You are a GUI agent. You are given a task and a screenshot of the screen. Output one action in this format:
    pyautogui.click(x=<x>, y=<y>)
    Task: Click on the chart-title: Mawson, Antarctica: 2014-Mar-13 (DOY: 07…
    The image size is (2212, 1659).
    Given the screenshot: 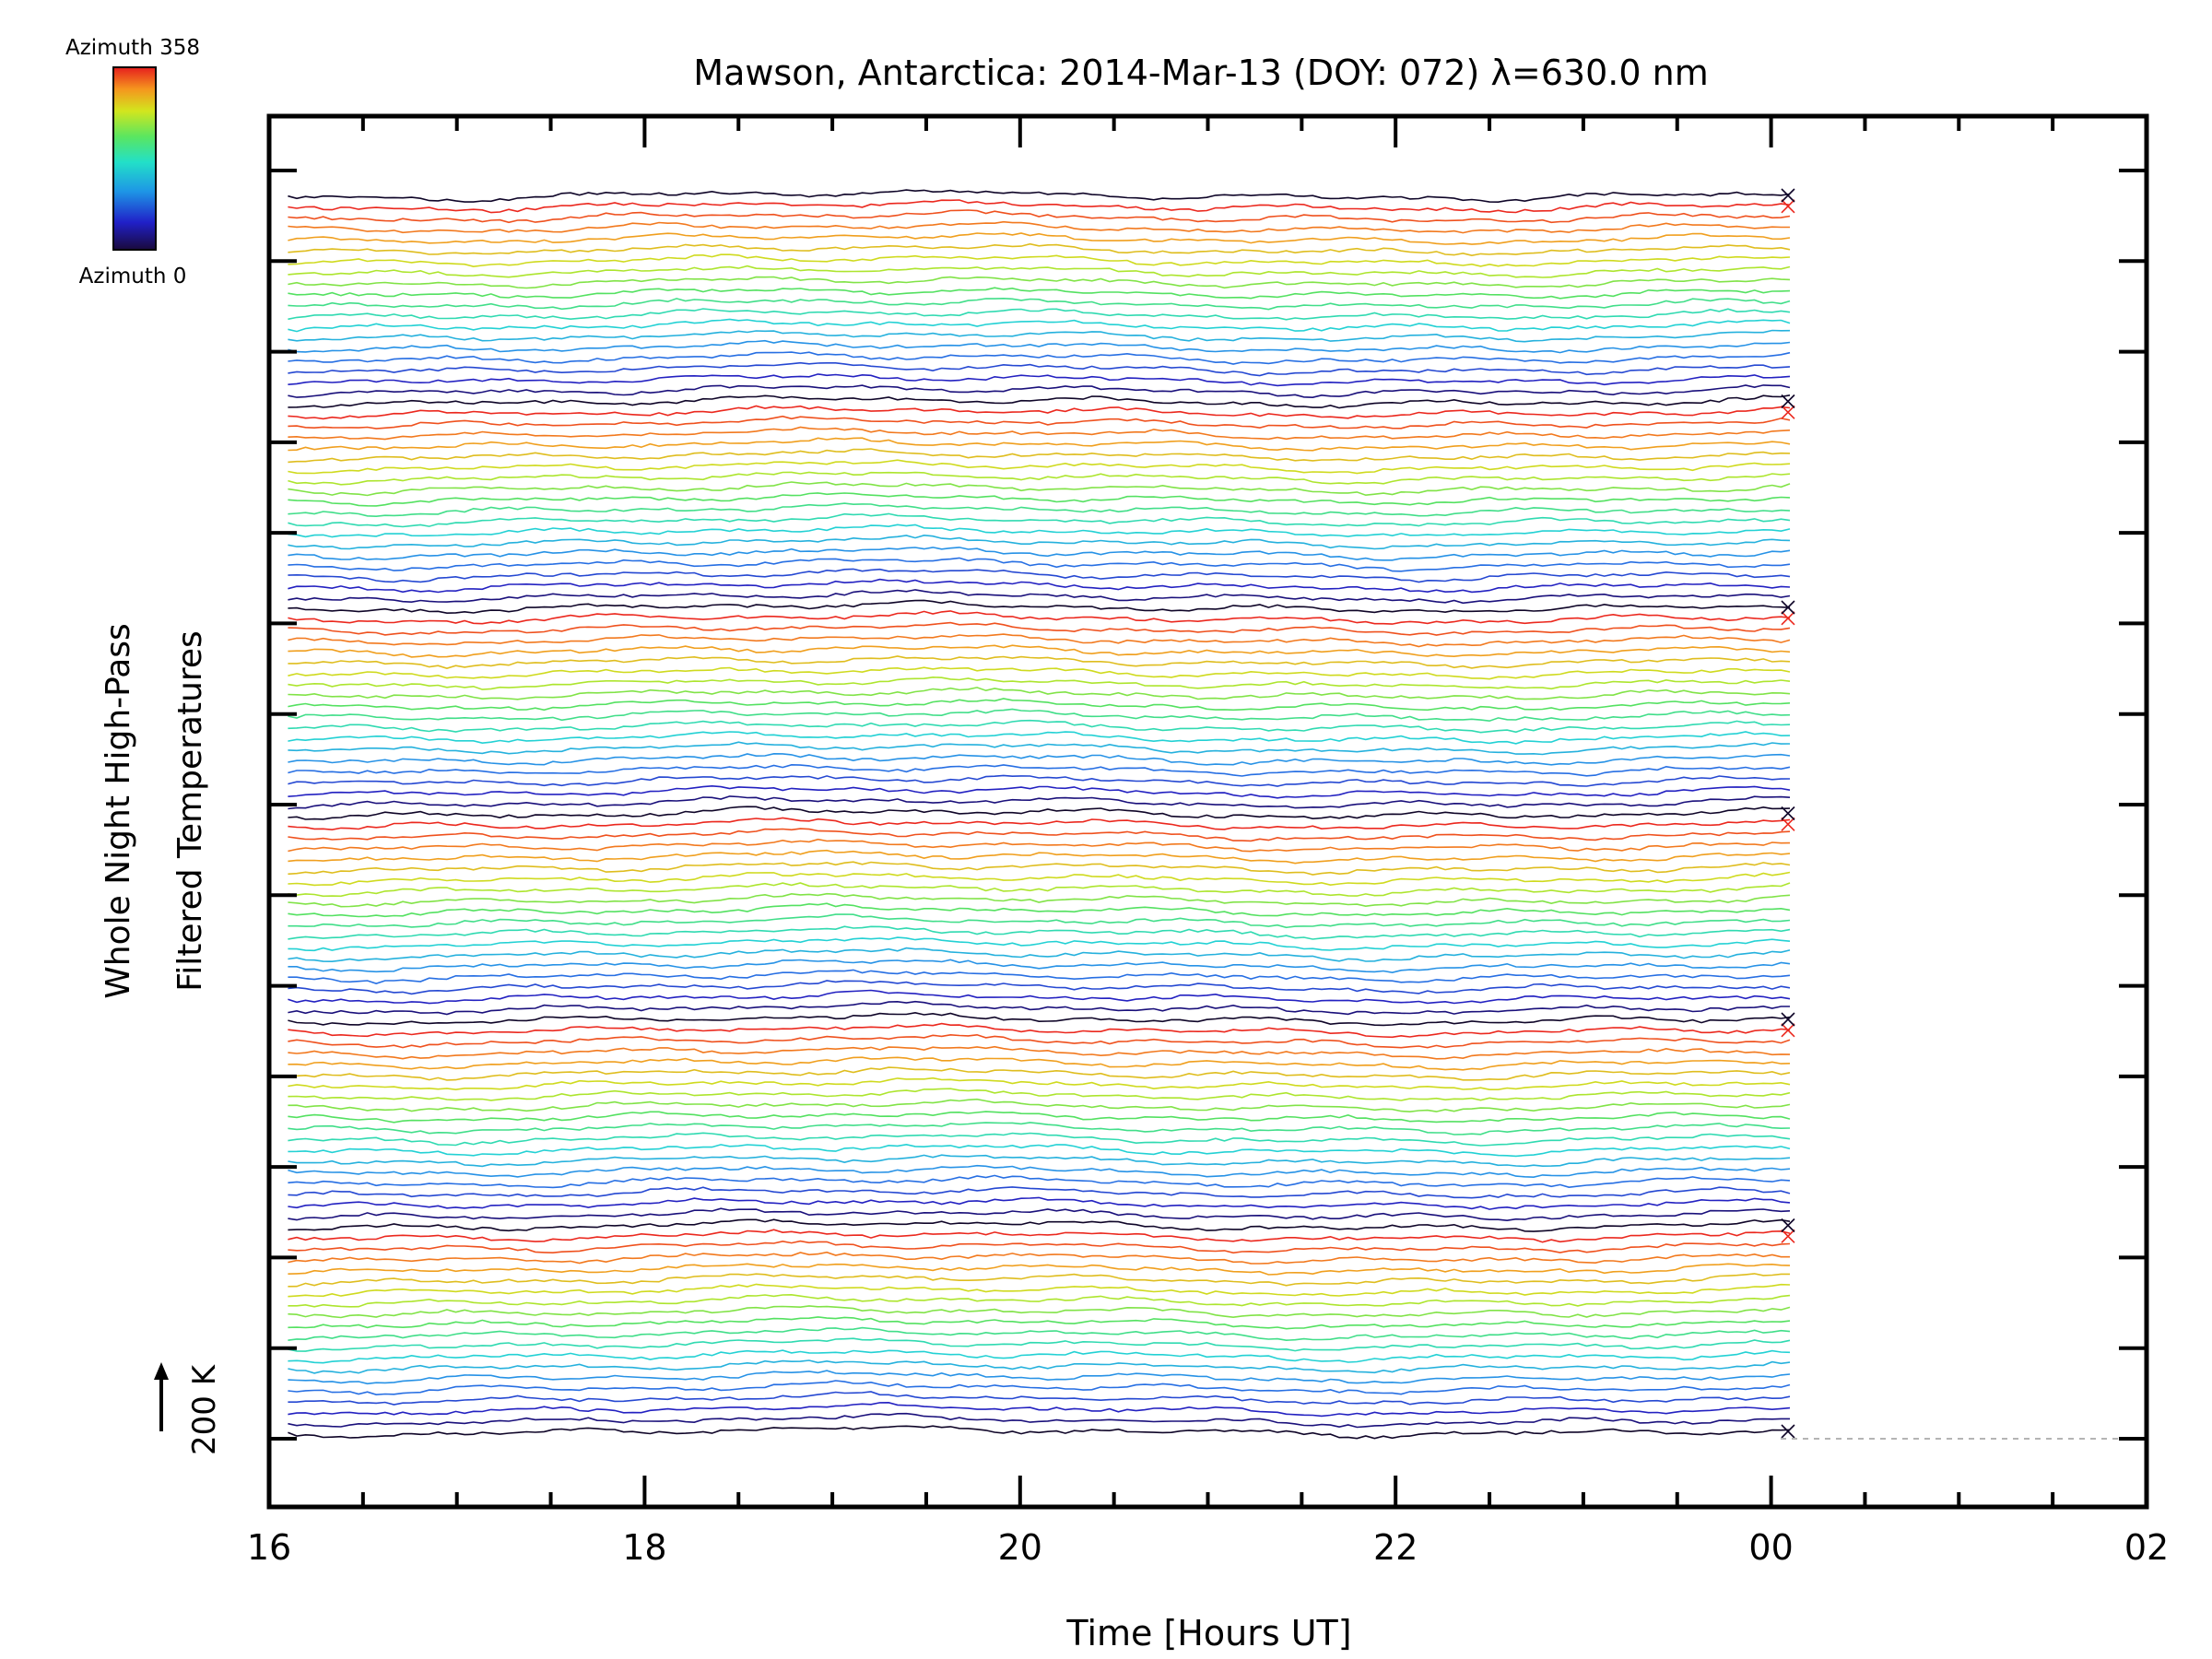 What is the action you would take?
    pyautogui.click(x=1200, y=73)
    